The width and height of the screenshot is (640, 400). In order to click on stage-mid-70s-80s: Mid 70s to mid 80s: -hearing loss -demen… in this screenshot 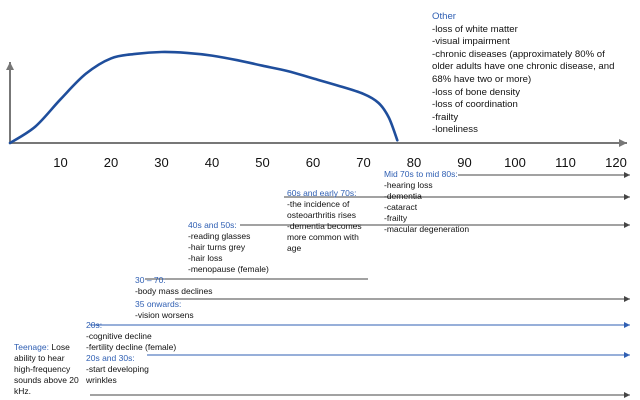, I will do `click(426, 202)`.